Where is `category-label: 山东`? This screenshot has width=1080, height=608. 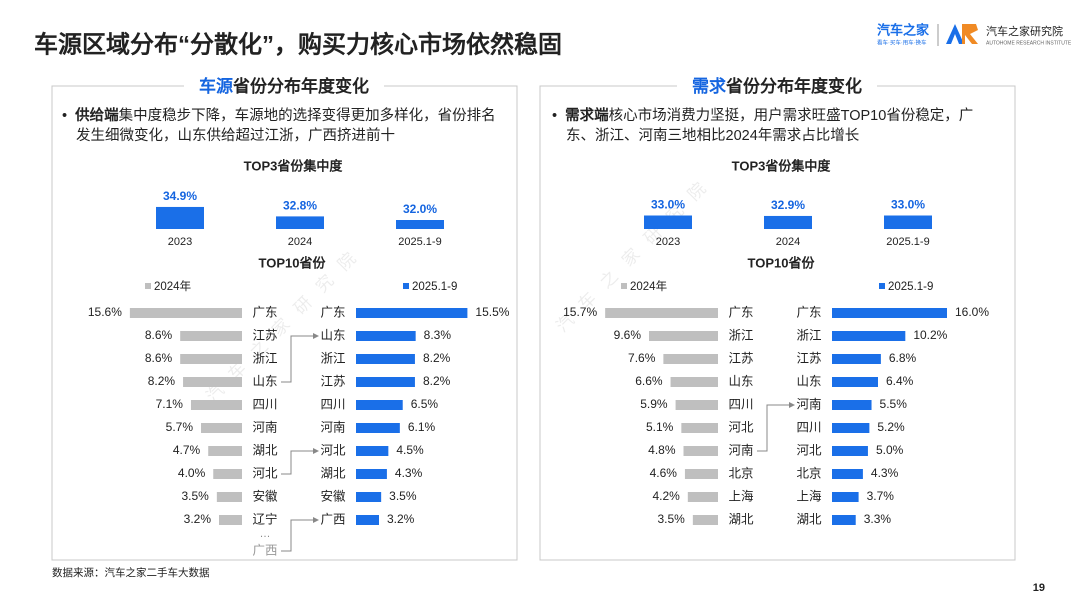 category-label: 山东 is located at coordinates (264, 381).